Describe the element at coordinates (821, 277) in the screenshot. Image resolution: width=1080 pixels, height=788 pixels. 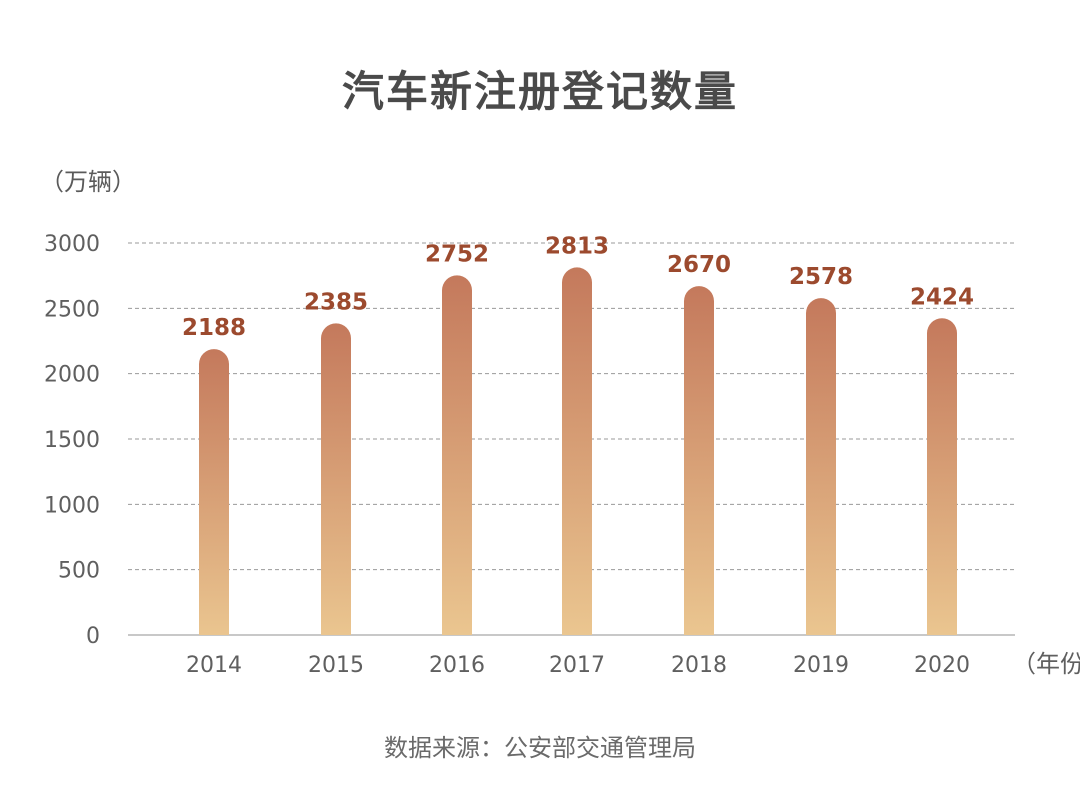
I see `value-label-2019: 2578` at that location.